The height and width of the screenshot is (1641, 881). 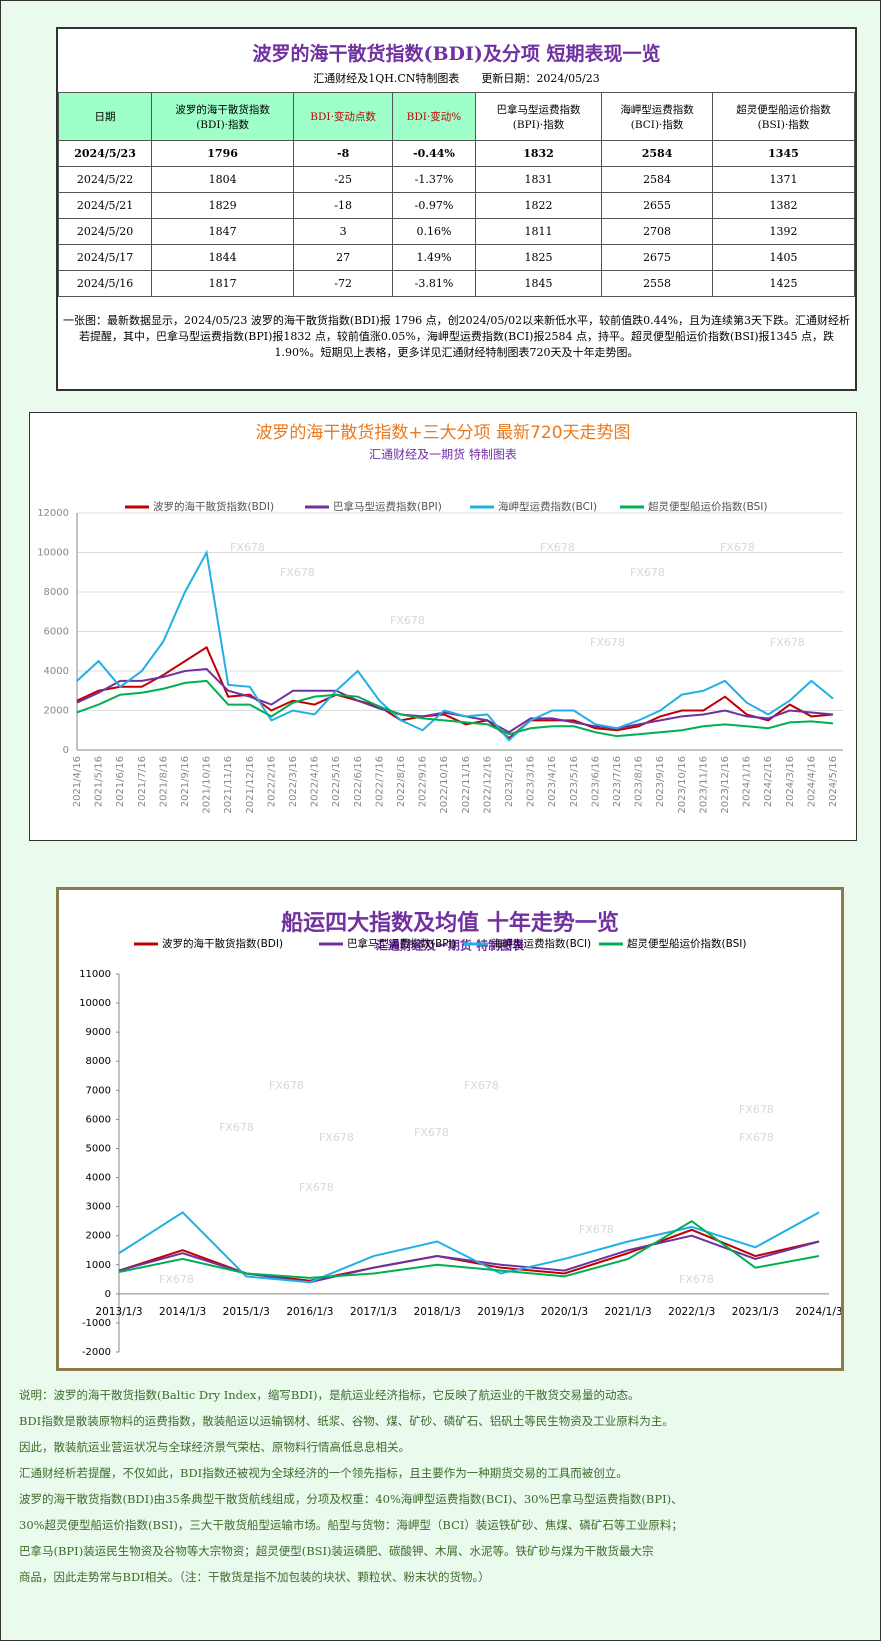 I want to click on table-cell: 1405, so click(x=783, y=257).